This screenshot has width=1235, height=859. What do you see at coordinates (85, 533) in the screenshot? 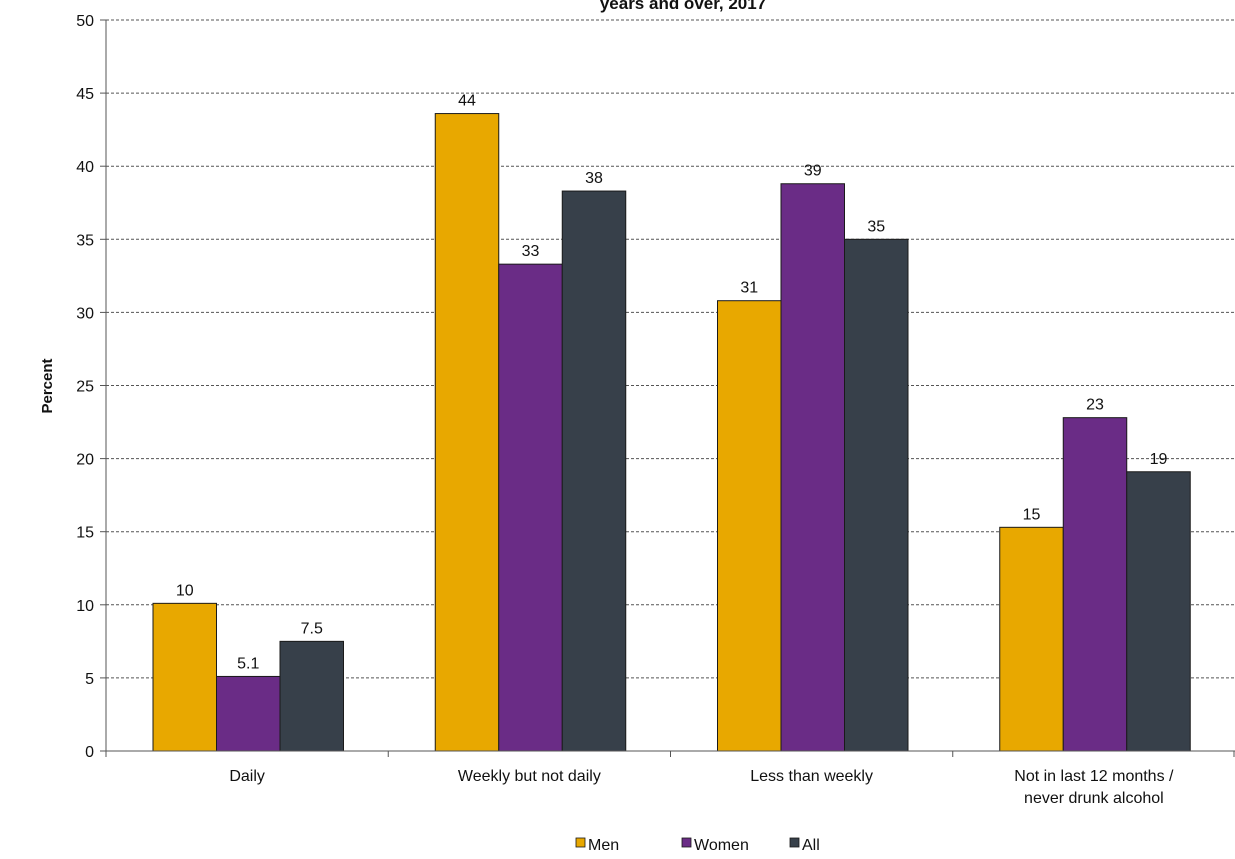
I see `y-tick-label: 15` at bounding box center [85, 533].